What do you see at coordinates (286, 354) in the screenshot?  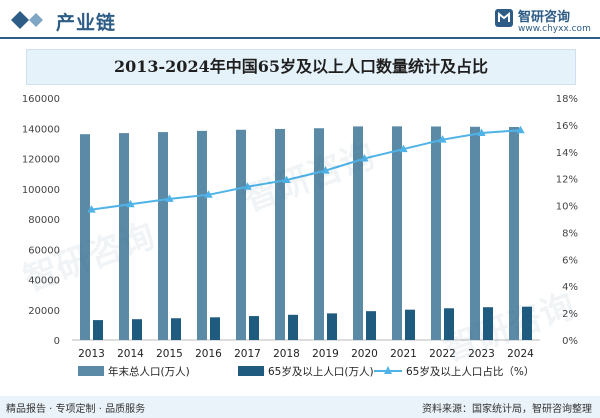 I see `x-tick-label: 2018` at bounding box center [286, 354].